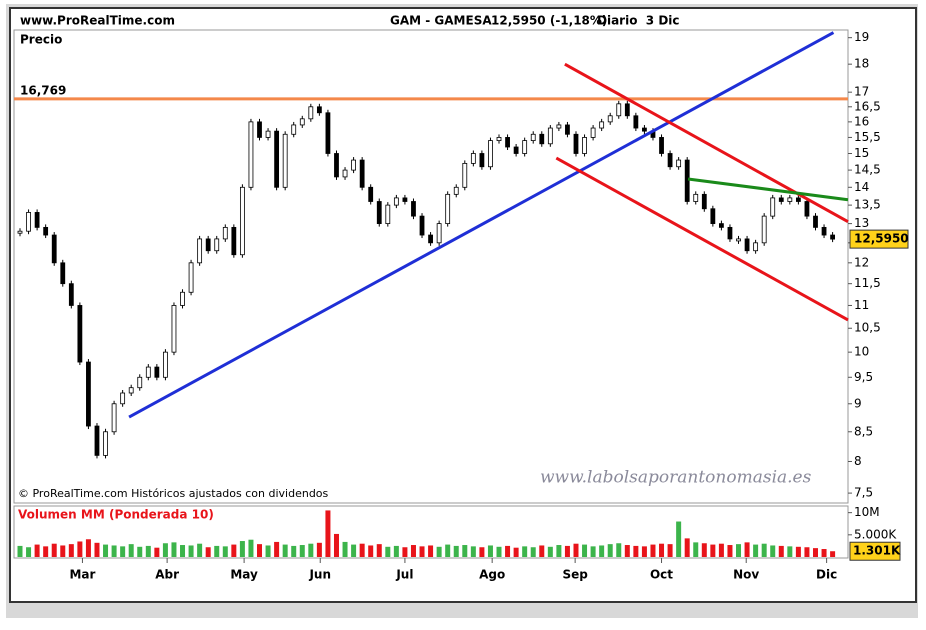 The image size is (926, 630). What do you see at coordinates (863, 377) in the screenshot?
I see `y-tick-label: 9,5` at bounding box center [863, 377].